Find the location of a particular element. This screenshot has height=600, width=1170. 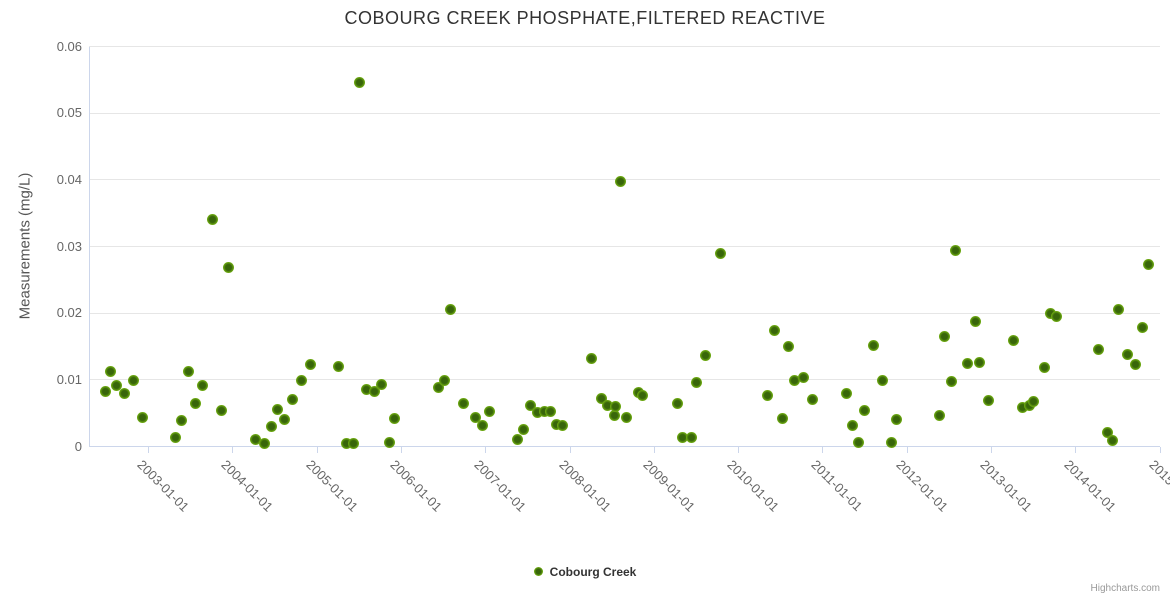

credits-link: Highcharts.com is located at coordinates (1125, 588).